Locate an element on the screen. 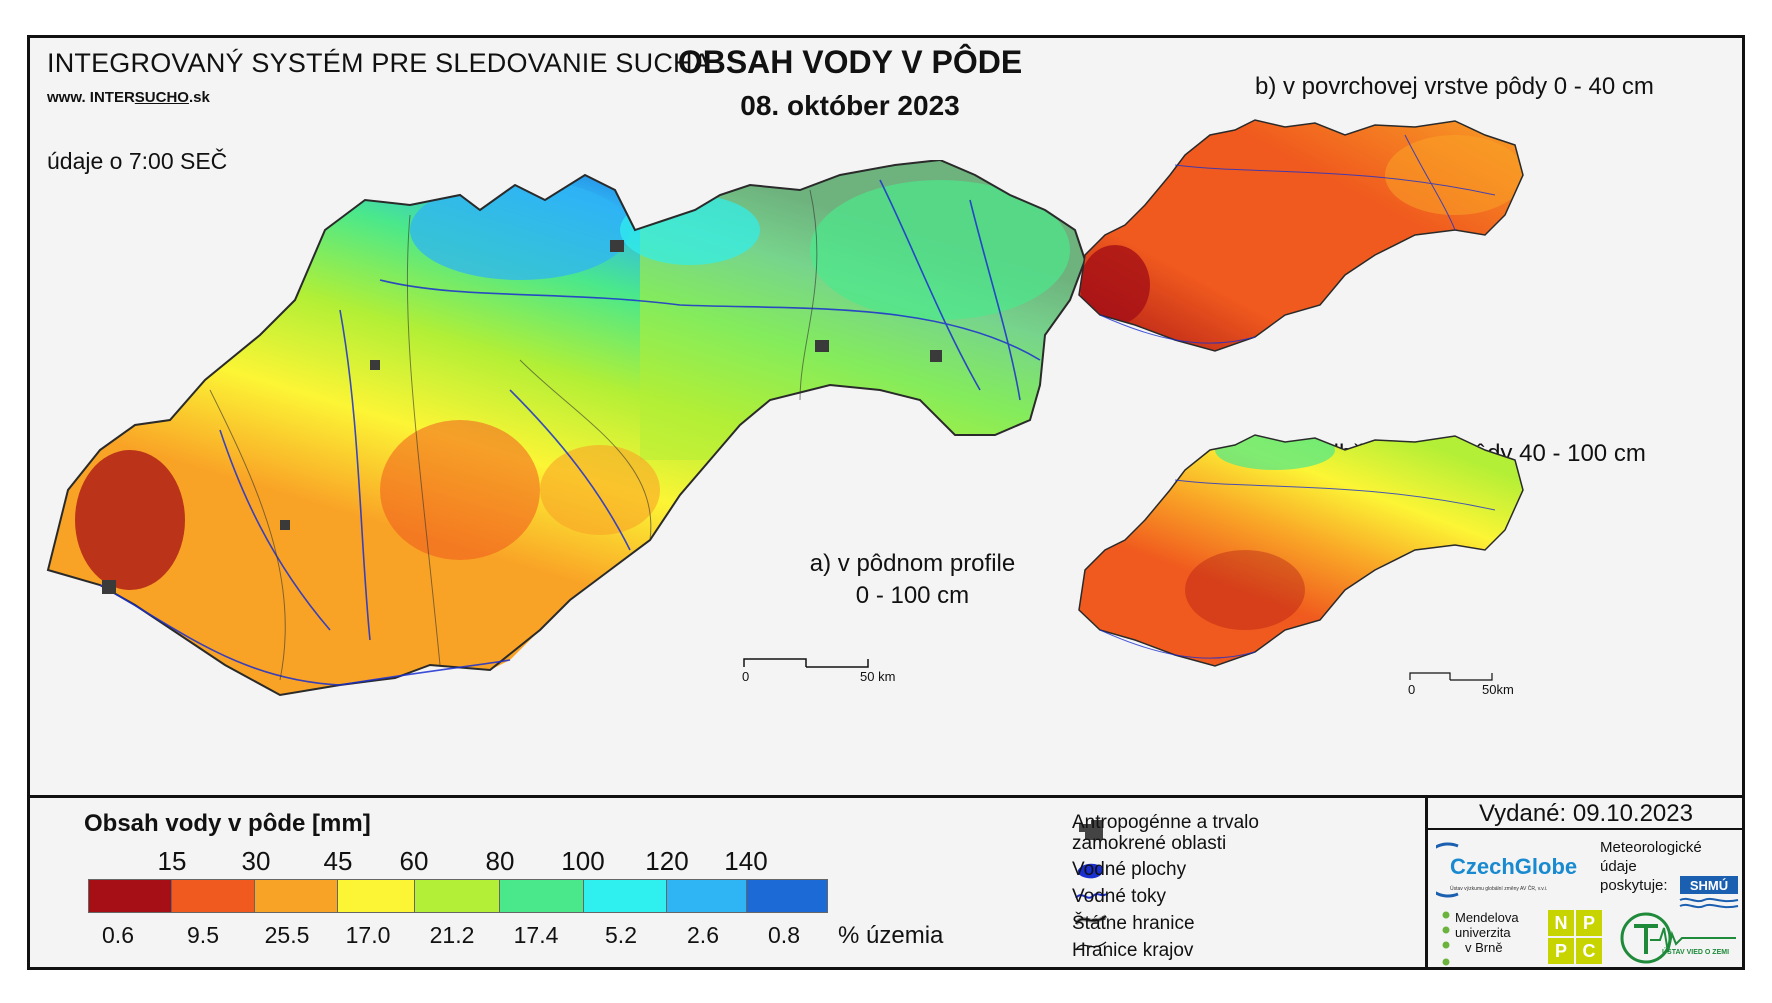 This screenshot has height=1003, width=1772. meteo-line2: údaje is located at coordinates (1618, 866).